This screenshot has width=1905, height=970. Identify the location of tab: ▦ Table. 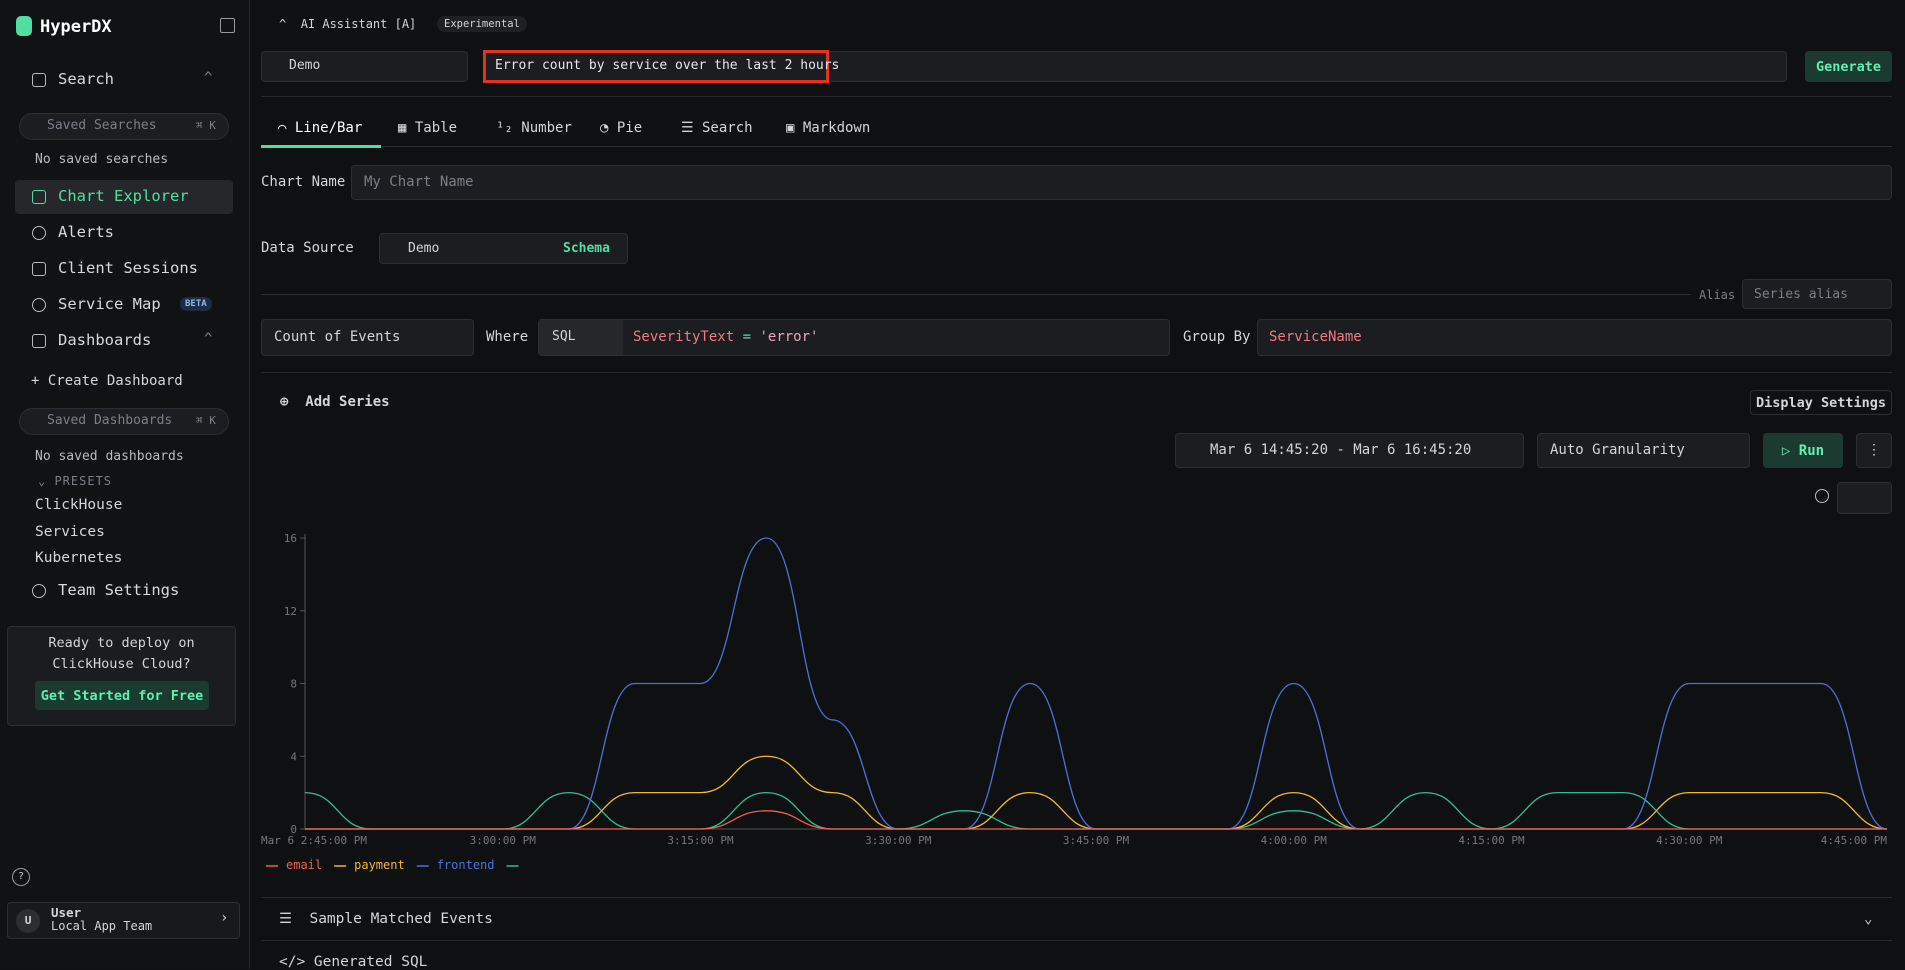
(427, 128).